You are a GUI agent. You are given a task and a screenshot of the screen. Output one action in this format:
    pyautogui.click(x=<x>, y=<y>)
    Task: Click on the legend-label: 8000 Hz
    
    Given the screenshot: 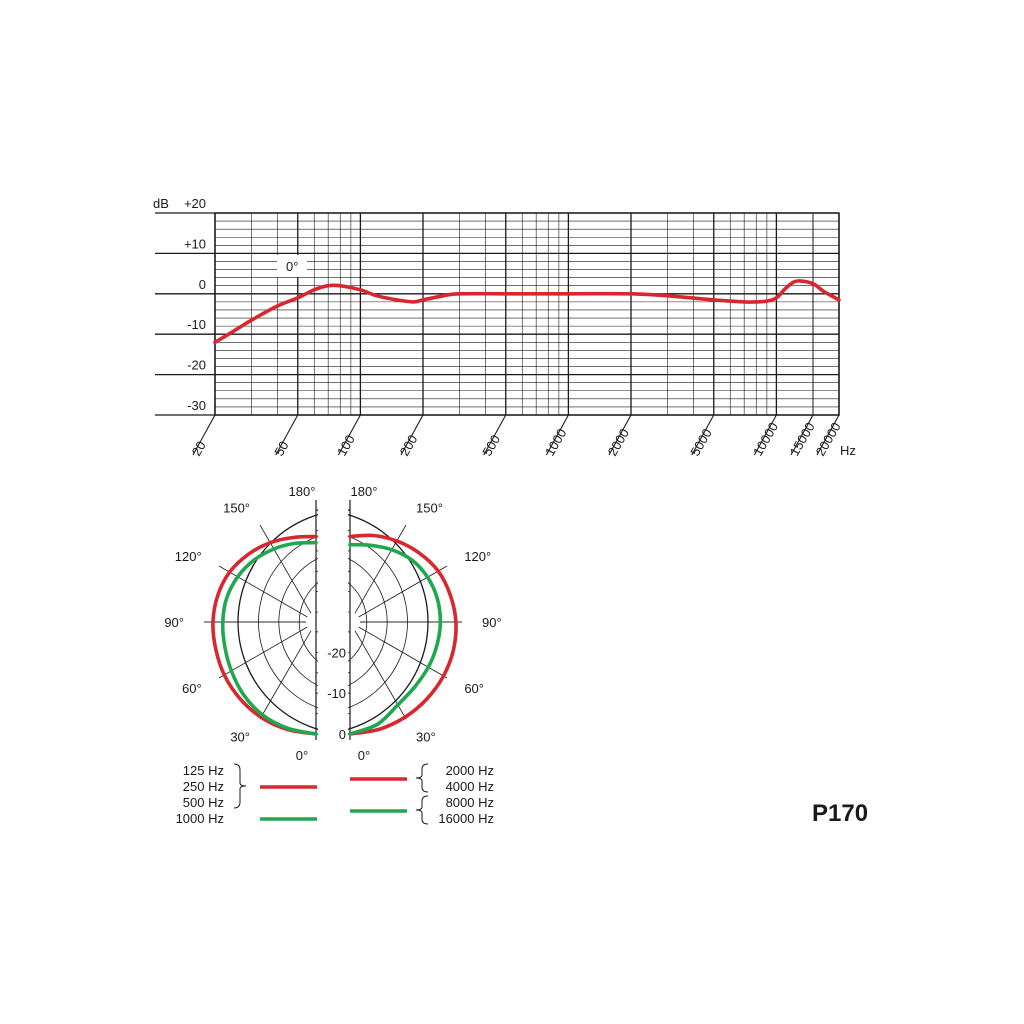 What is the action you would take?
    pyautogui.click(x=470, y=802)
    